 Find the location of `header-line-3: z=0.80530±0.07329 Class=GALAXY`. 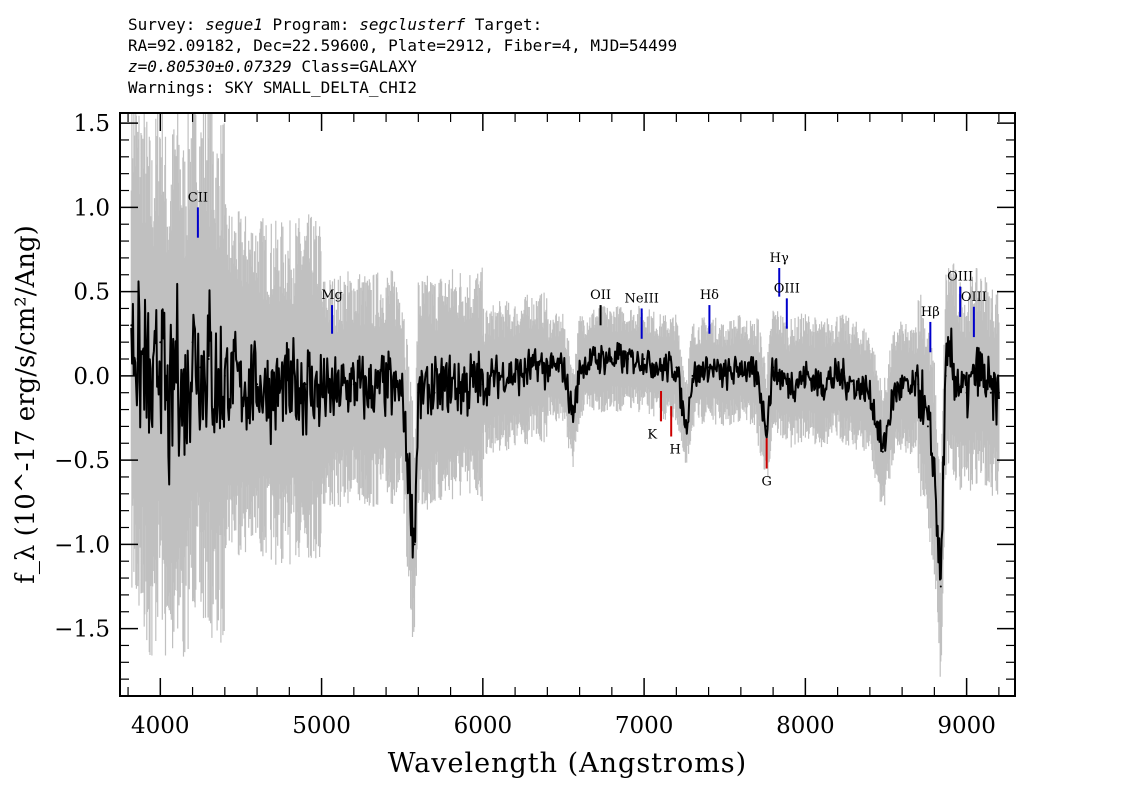

header-line-3: z=0.80530±0.07329 Class=GALAXY is located at coordinates (402, 66).